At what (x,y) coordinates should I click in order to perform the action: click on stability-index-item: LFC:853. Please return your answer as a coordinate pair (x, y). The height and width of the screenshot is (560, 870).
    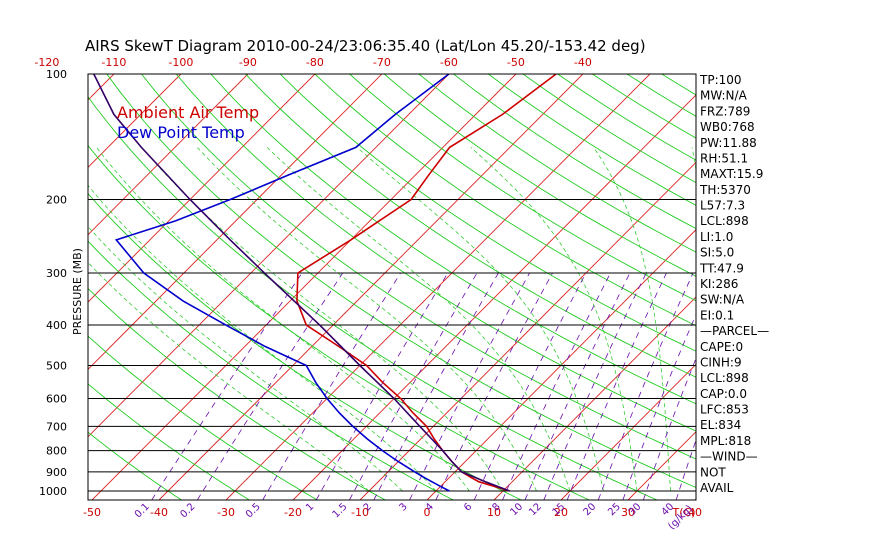
    Looking at the image, I should click on (724, 410).